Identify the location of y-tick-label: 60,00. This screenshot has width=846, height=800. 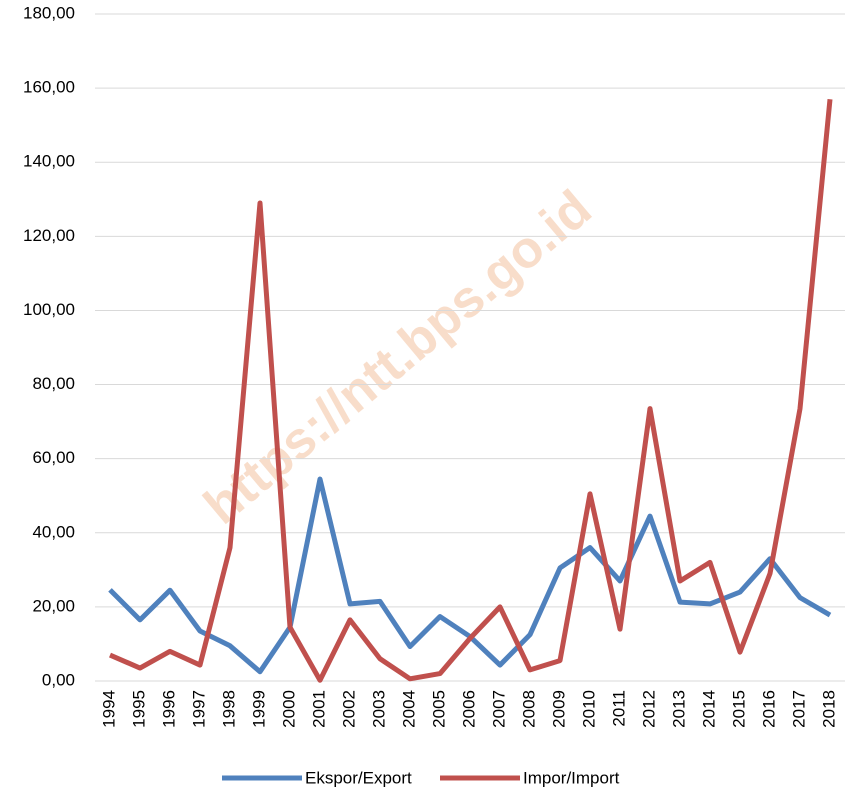
(53, 457).